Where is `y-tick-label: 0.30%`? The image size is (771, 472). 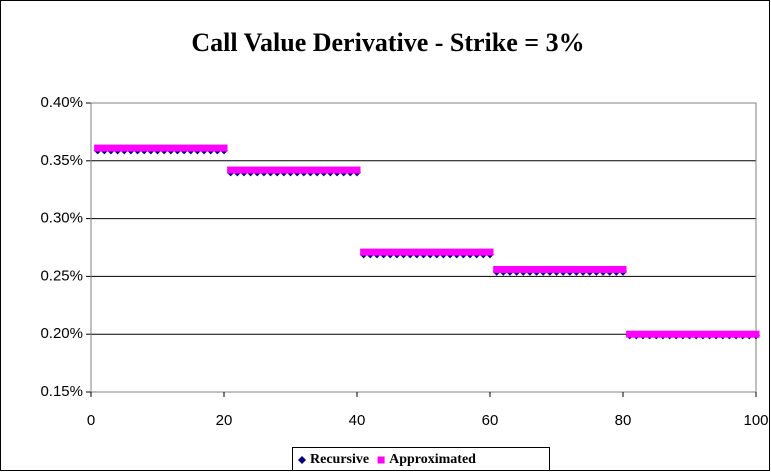
y-tick-label: 0.30% is located at coordinates (61, 218).